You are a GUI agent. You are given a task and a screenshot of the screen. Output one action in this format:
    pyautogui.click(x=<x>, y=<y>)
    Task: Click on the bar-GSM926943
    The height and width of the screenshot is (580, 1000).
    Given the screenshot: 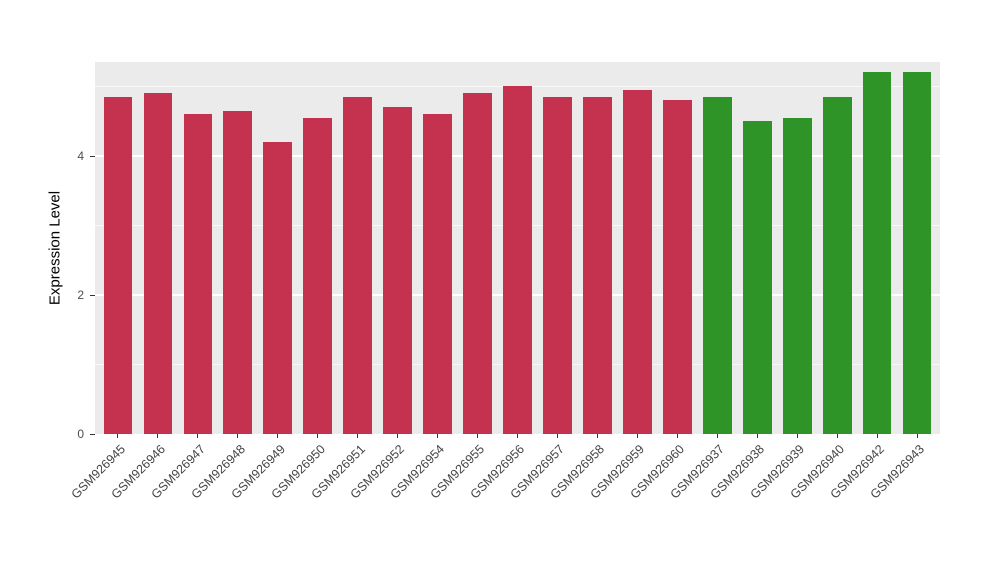 What is the action you would take?
    pyautogui.click(x=917, y=253)
    